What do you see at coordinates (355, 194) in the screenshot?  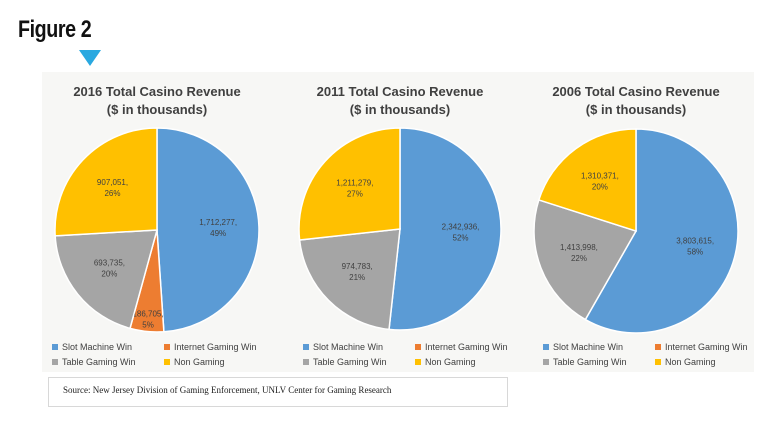 I see `slice-percent-label: 27%` at bounding box center [355, 194].